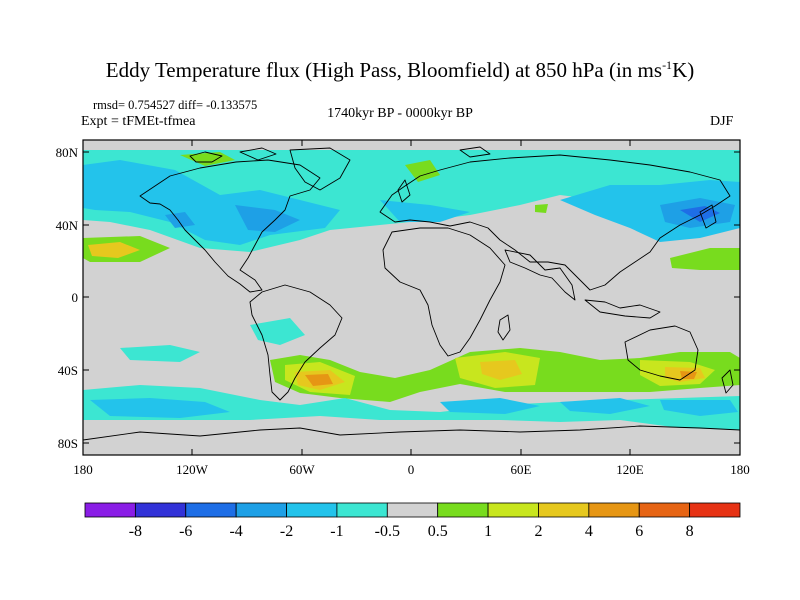  I want to click on lat-label-80s: 80S, so click(68, 443).